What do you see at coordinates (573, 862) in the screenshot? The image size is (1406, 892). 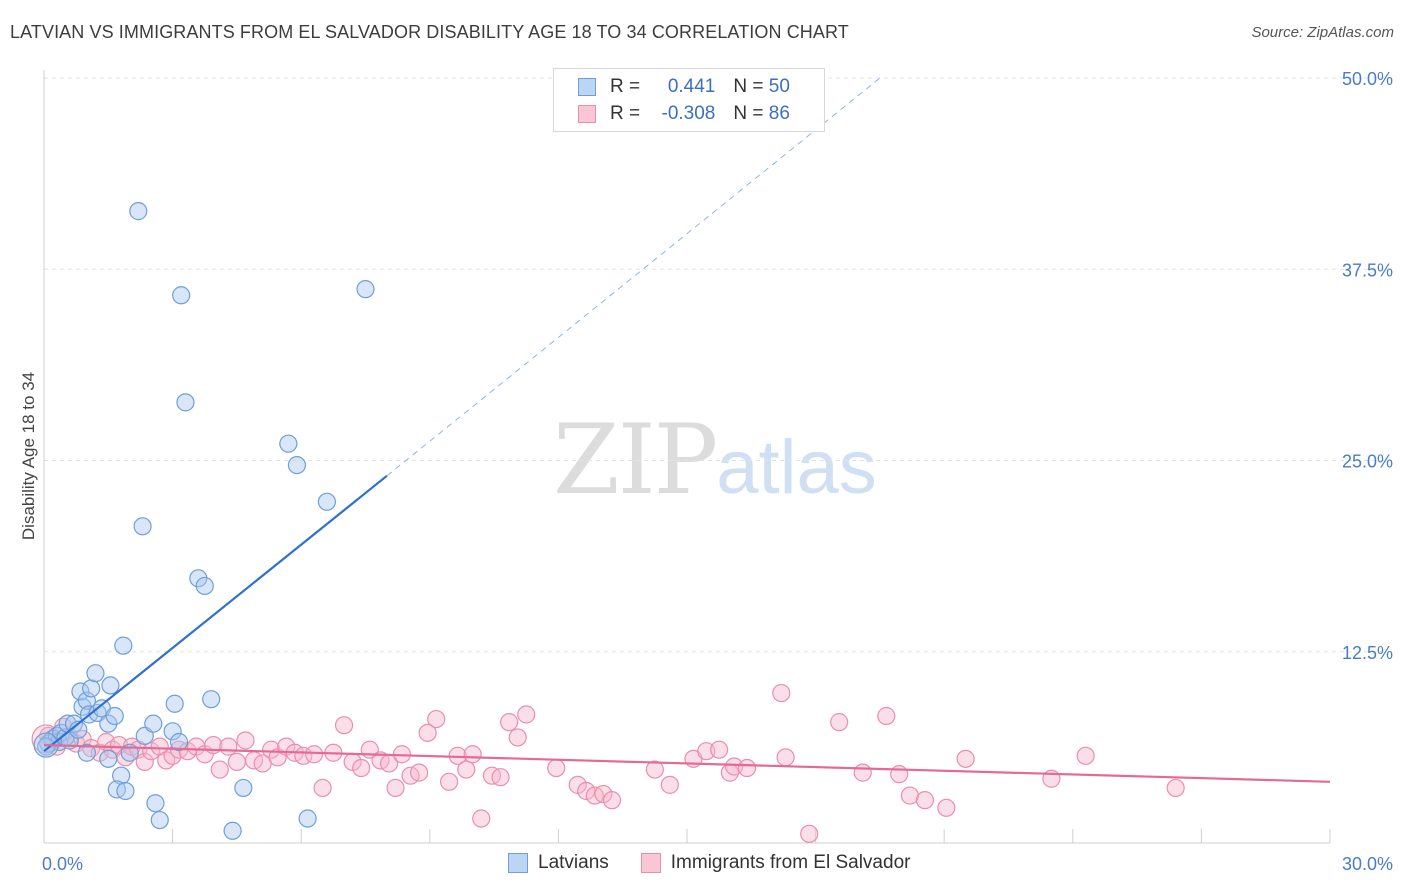 I see `legend-latvians-label: Latvians` at bounding box center [573, 862].